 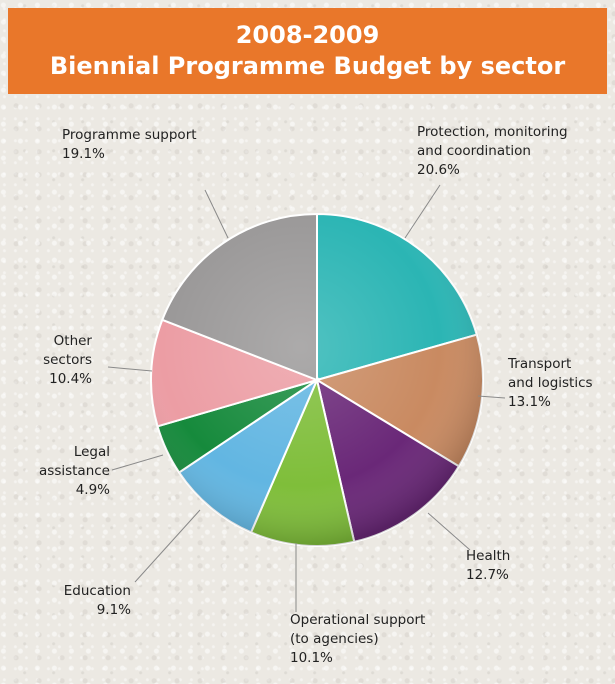 What do you see at coordinates (311, 658) in the screenshot?
I see `slice-value: 10.1%` at bounding box center [311, 658].